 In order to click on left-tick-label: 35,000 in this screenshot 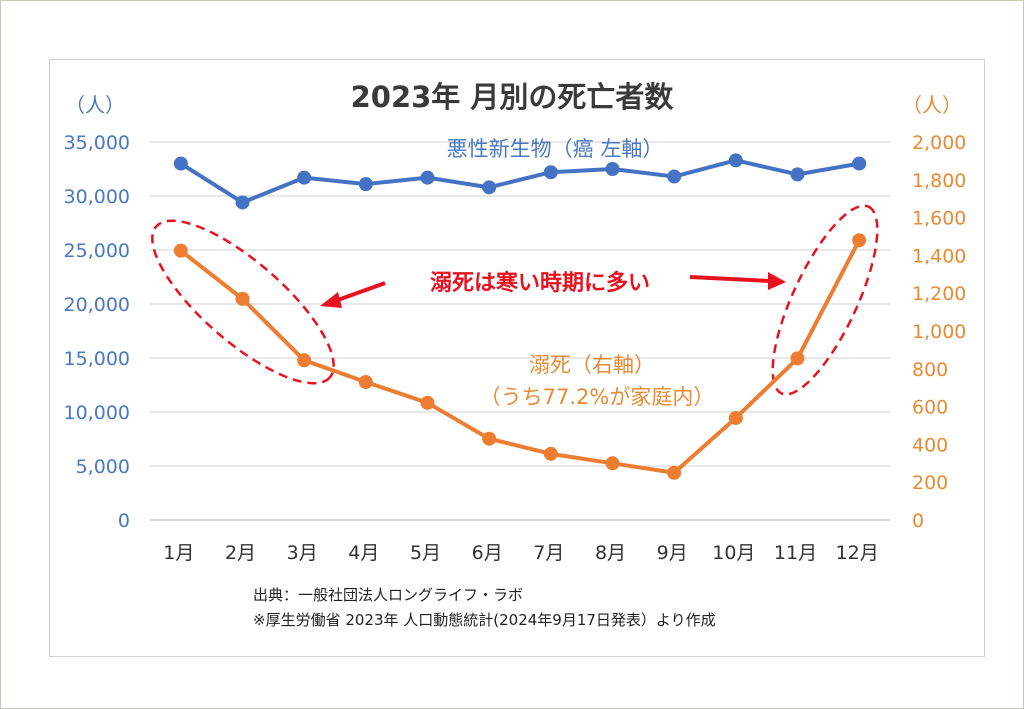, I will do `click(97, 143)`.